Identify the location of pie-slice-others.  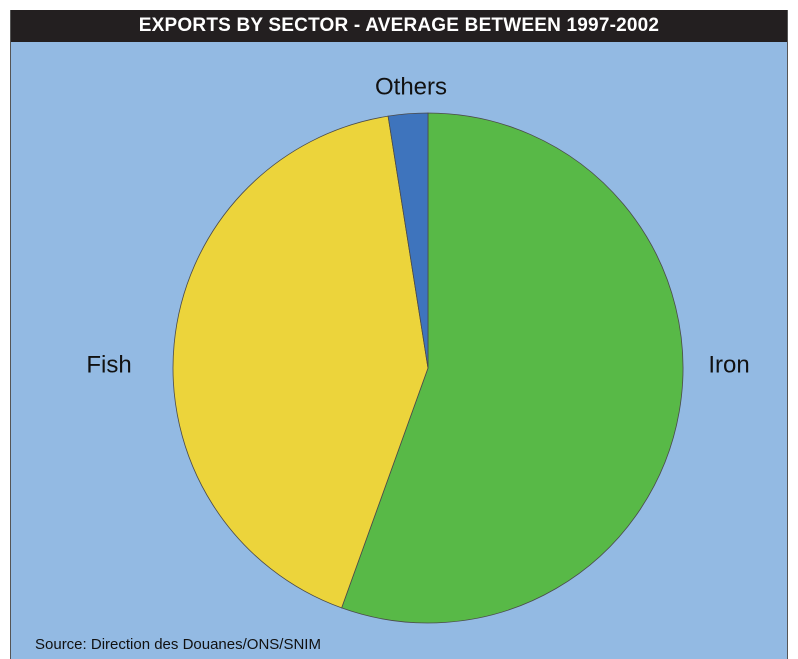
(408, 240).